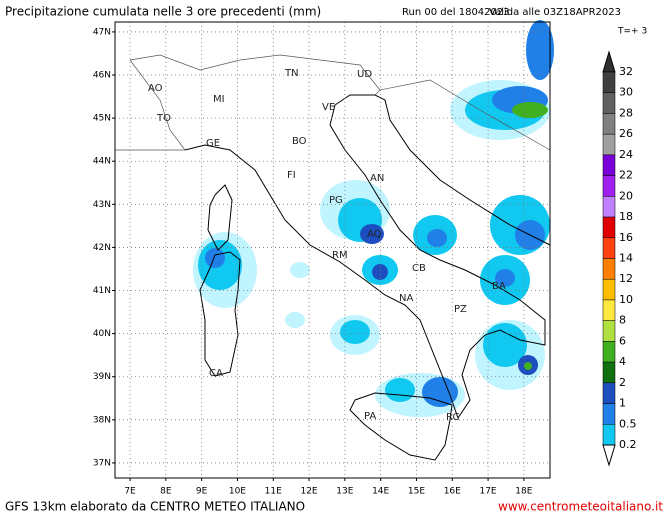 This screenshot has width=668, height=517. Describe the element at coordinates (626, 216) in the screenshot. I see `colorbar-label: 18` at that location.